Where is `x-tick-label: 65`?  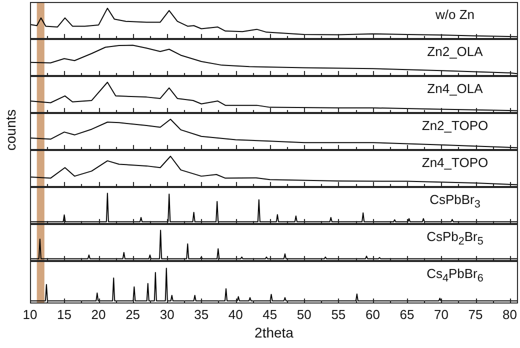 x-tick-label: 65 is located at coordinates (407, 314).